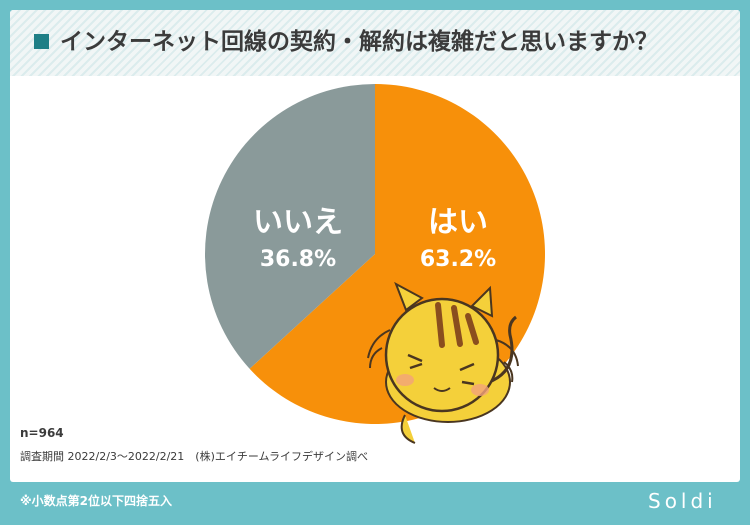  I want to click on title-marker, so click(41, 41).